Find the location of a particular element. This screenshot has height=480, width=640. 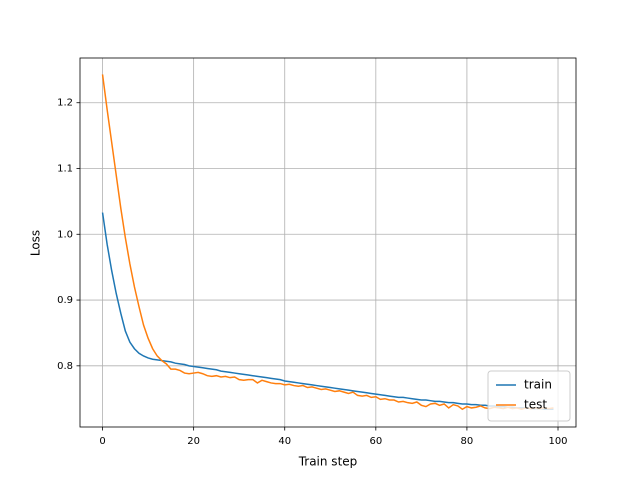

x-tick-label: 100 is located at coordinates (557, 441).